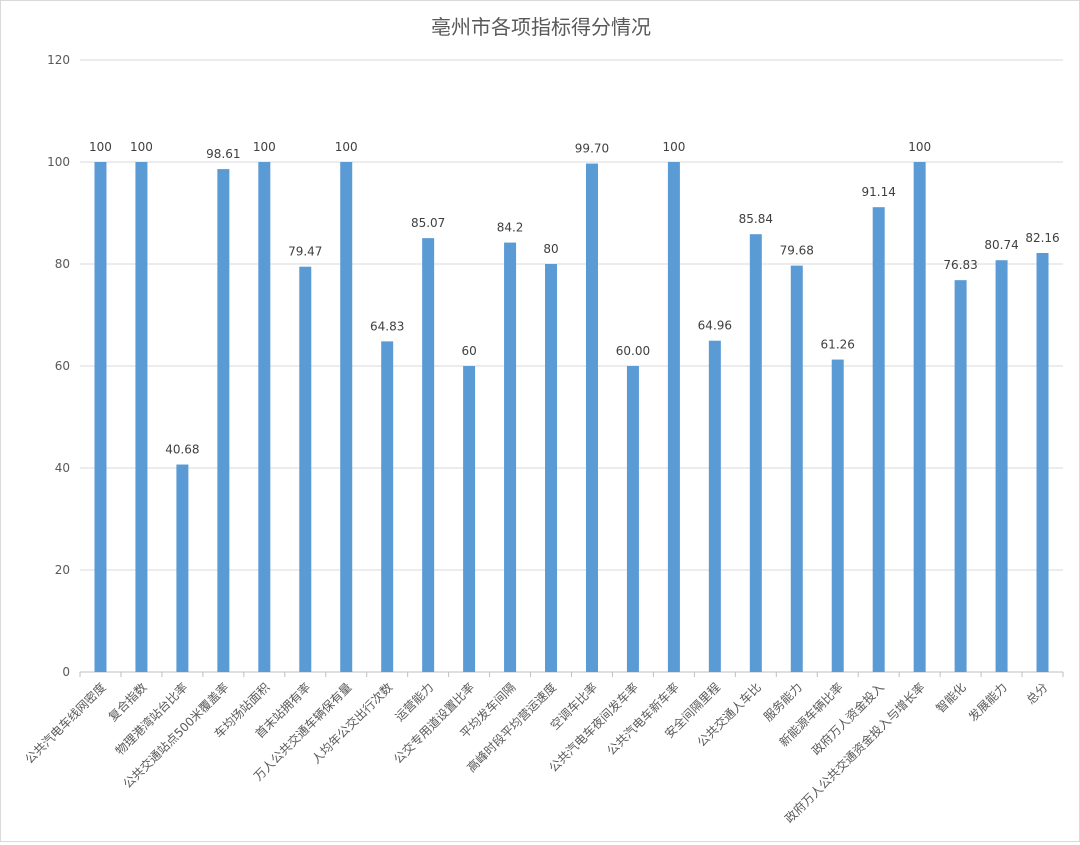 This screenshot has width=1080, height=845. Describe the element at coordinates (66, 672) in the screenshot. I see `y-tick-label: 0` at that location.